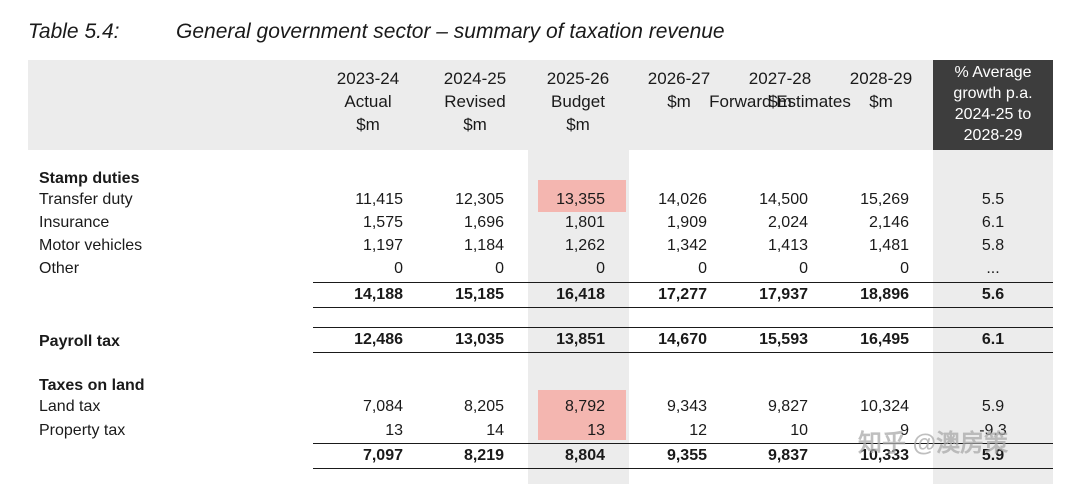  I want to click on col-header-2023-24: 2023-24 Actual $m, so click(368, 101).